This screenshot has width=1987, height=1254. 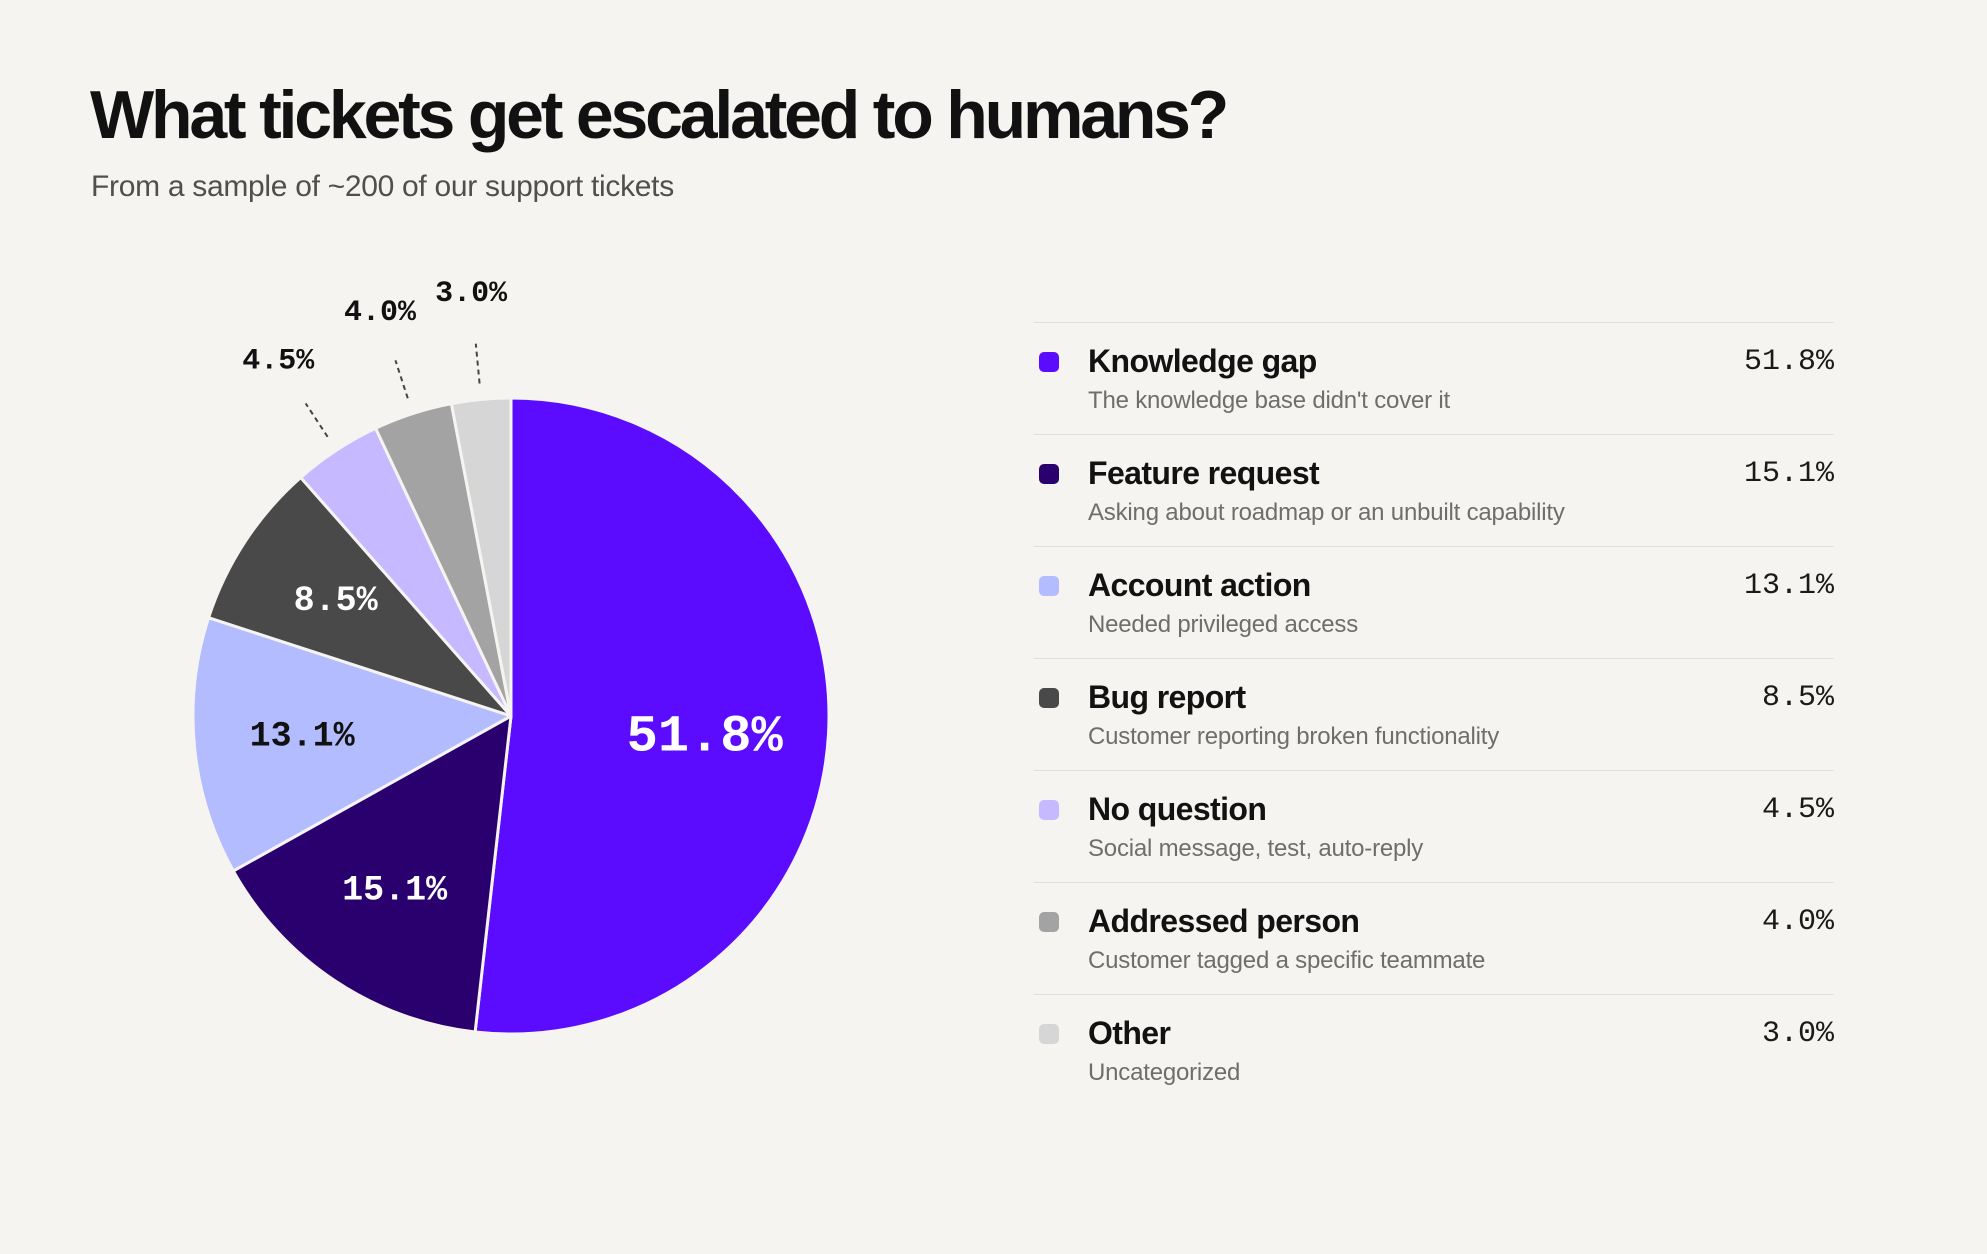 I want to click on legend-value: 8.5%, so click(x=1797, y=698).